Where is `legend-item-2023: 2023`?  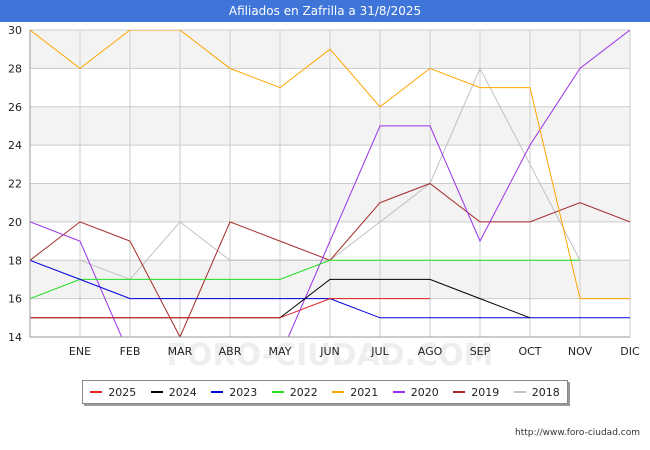 legend-item-2023: 2023 is located at coordinates (234, 392).